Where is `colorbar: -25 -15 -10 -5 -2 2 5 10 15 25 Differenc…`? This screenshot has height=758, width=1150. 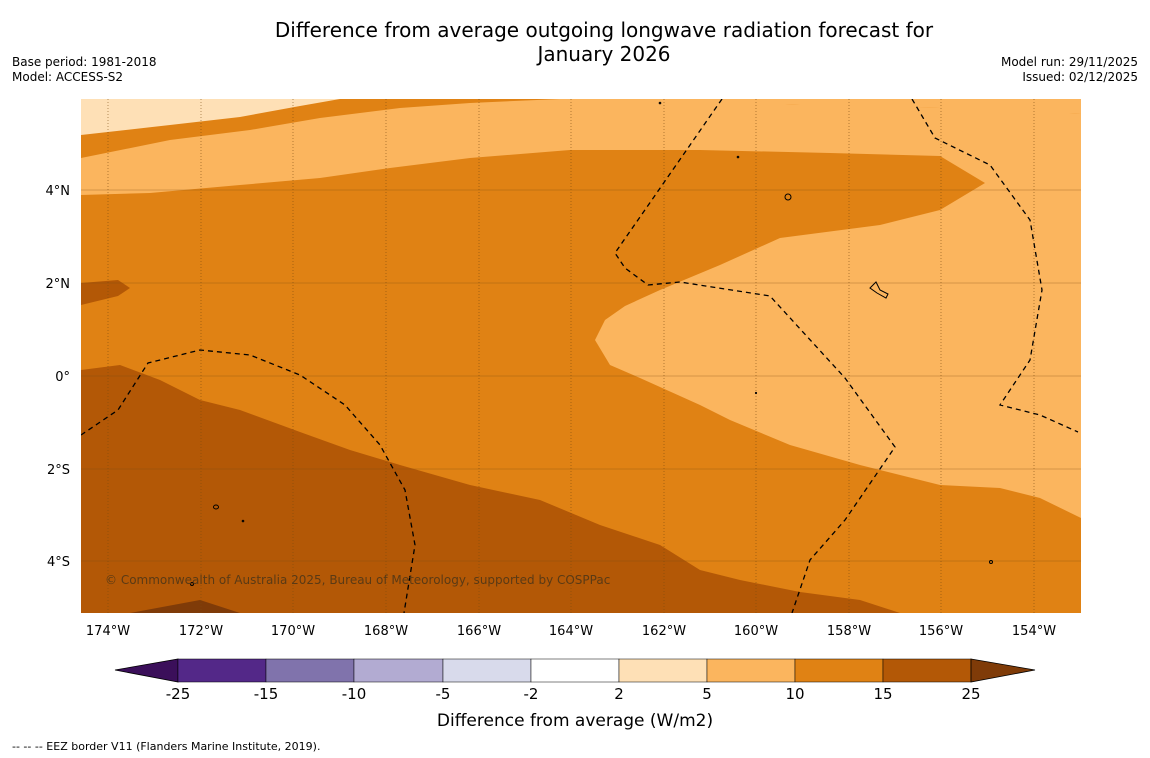 colorbar: -25 -15 -10 -5 -2 2 5 10 15 25 Differenc… is located at coordinates (575, 694).